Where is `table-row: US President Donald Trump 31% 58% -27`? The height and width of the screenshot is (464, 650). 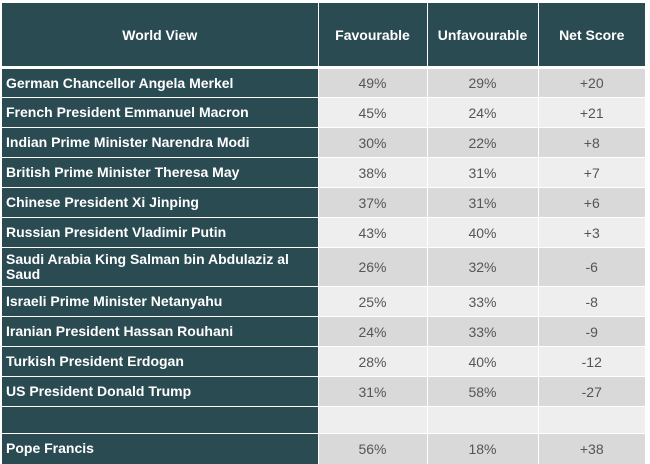 table-row: US President Donald Trump 31% 58% -27 is located at coordinates (323, 391).